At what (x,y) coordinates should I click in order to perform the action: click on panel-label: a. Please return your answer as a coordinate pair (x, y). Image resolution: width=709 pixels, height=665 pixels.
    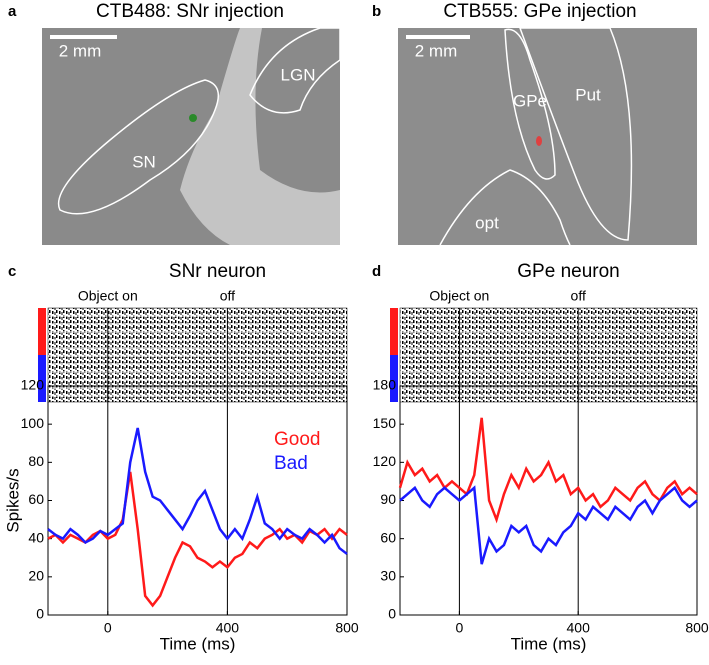
    Looking at the image, I should click on (12, 11).